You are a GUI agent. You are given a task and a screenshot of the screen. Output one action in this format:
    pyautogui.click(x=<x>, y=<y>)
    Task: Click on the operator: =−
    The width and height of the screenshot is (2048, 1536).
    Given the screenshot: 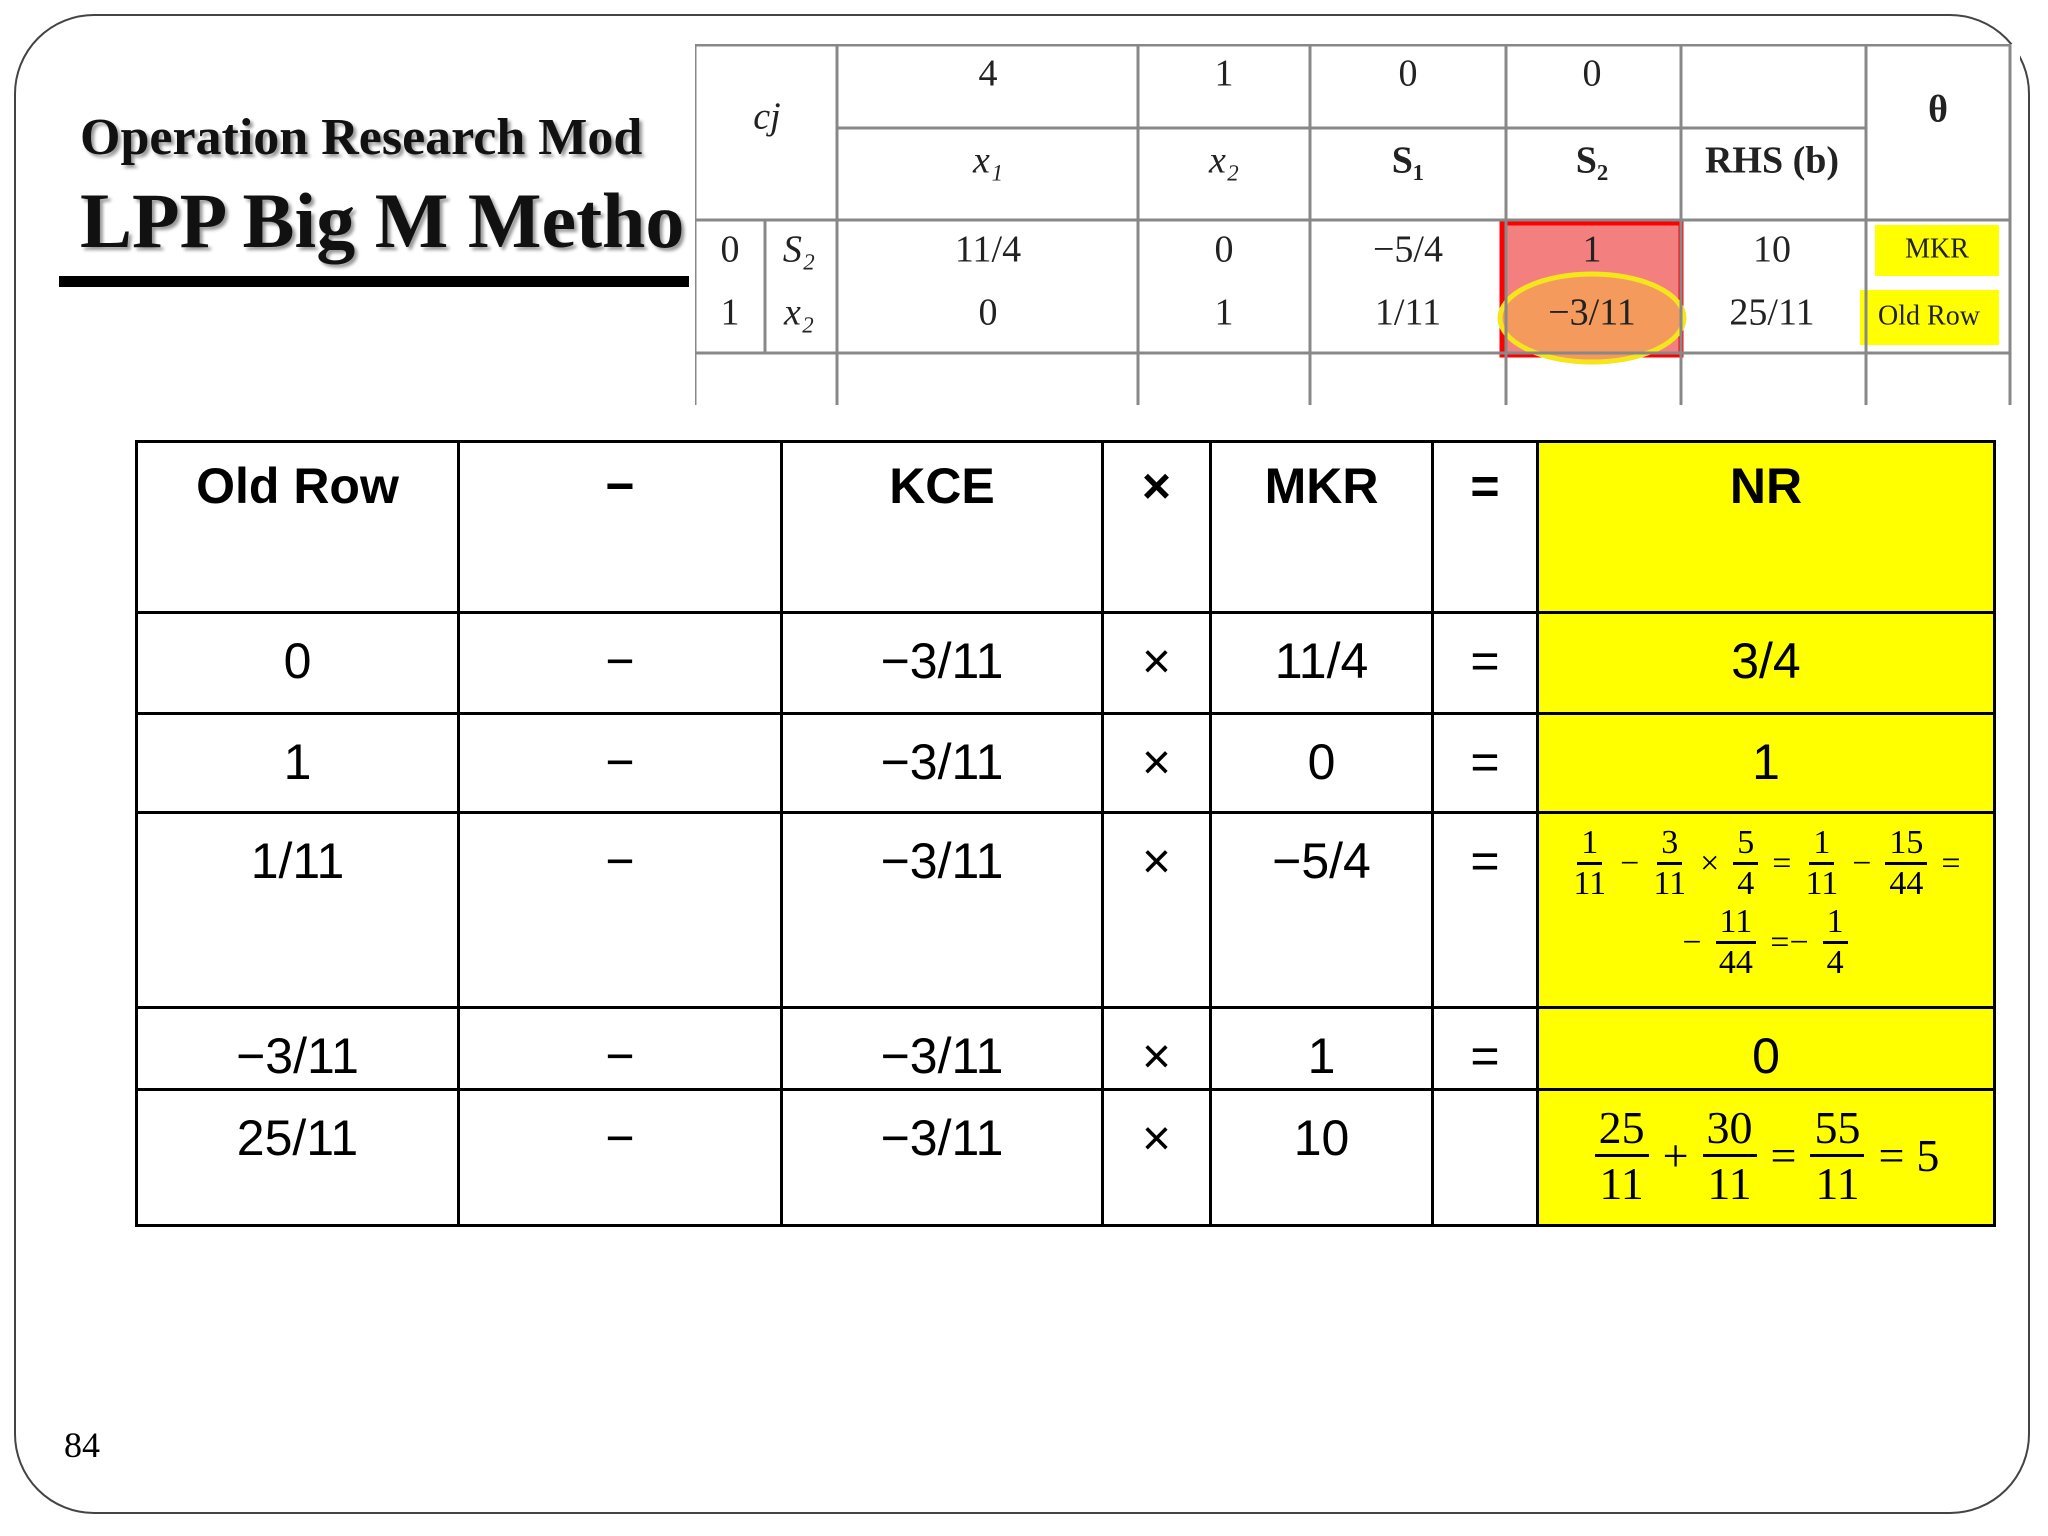 What is the action you would take?
    pyautogui.click(x=1789, y=942)
    